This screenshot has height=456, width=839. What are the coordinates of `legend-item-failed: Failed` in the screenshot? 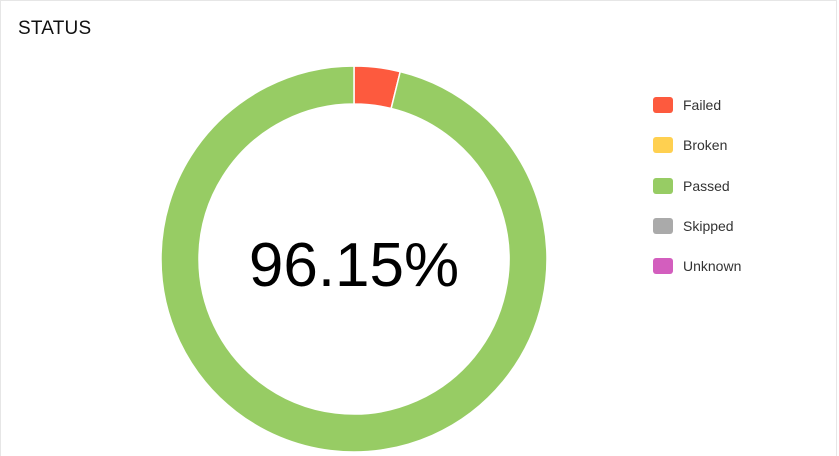 It's located at (697, 105).